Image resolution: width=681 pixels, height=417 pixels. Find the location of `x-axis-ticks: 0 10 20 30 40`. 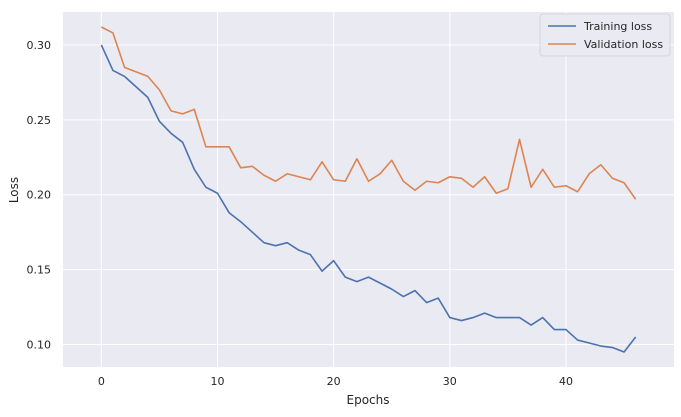

x-axis-ticks: 0 10 20 30 40 is located at coordinates (335, 381).